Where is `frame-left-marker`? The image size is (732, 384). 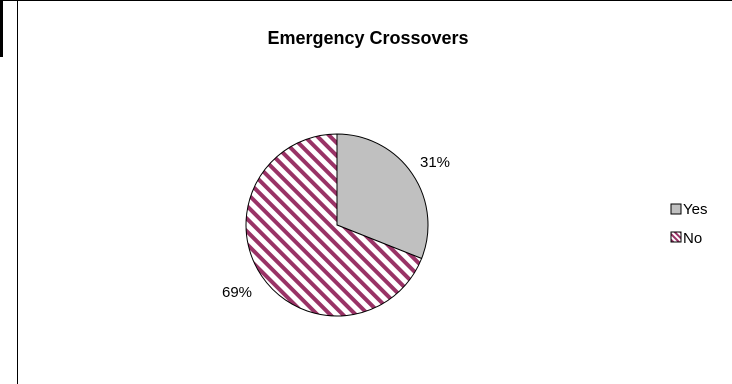 frame-left-marker is located at coordinates (1, 28).